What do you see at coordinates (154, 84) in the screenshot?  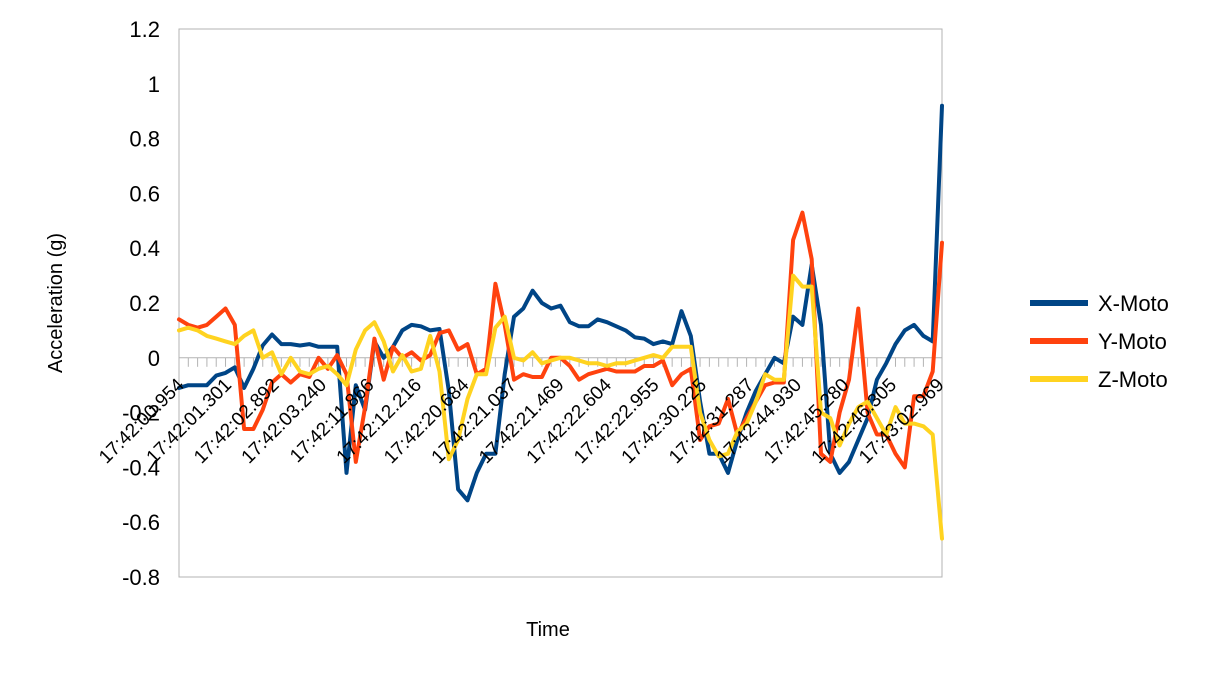 I see `y-tick-label: 1` at bounding box center [154, 84].